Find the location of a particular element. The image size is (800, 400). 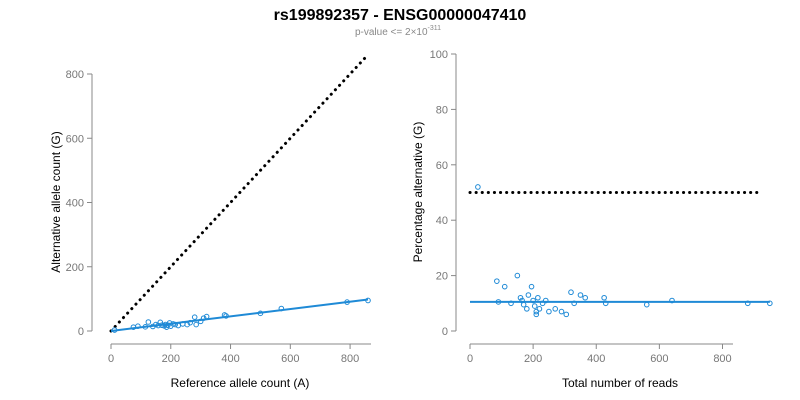

right-lines is located at coordinates (619, 247).